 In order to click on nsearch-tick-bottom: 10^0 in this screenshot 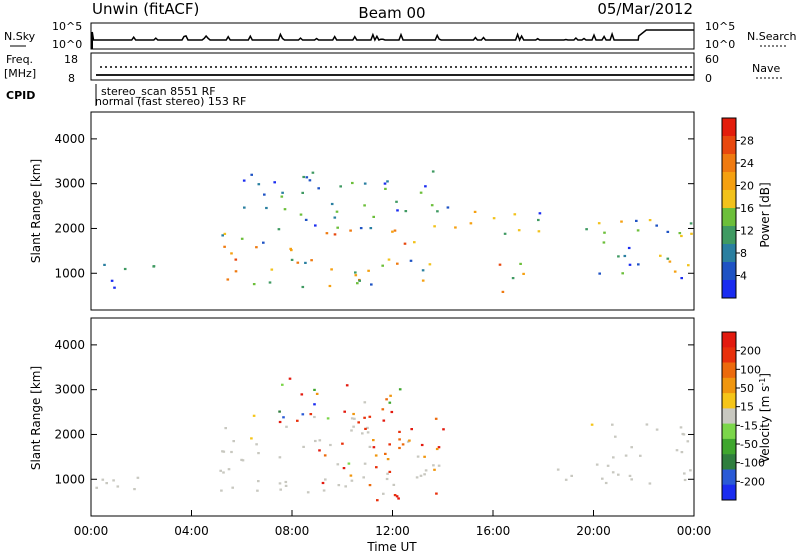, I will do `click(720, 44)`.